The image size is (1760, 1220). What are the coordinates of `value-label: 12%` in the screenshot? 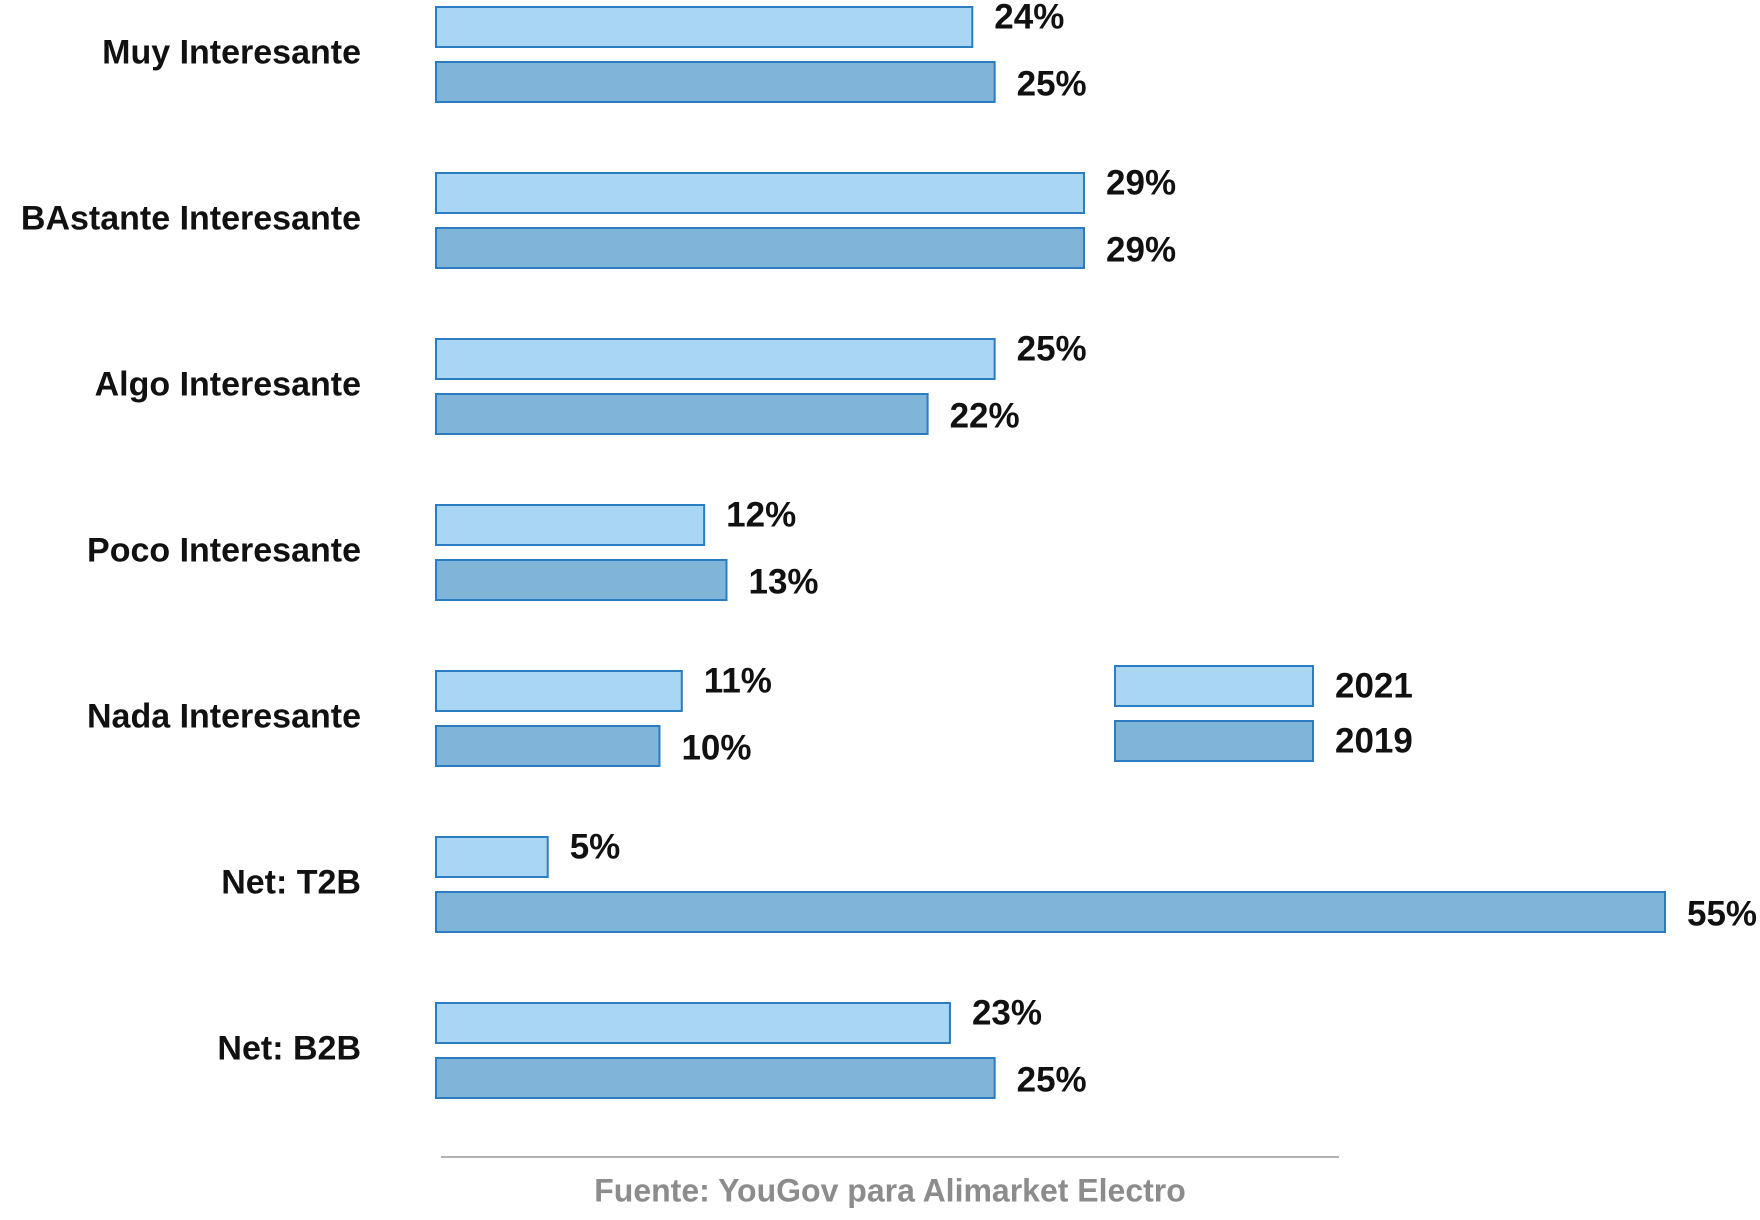 It's located at (761, 514).